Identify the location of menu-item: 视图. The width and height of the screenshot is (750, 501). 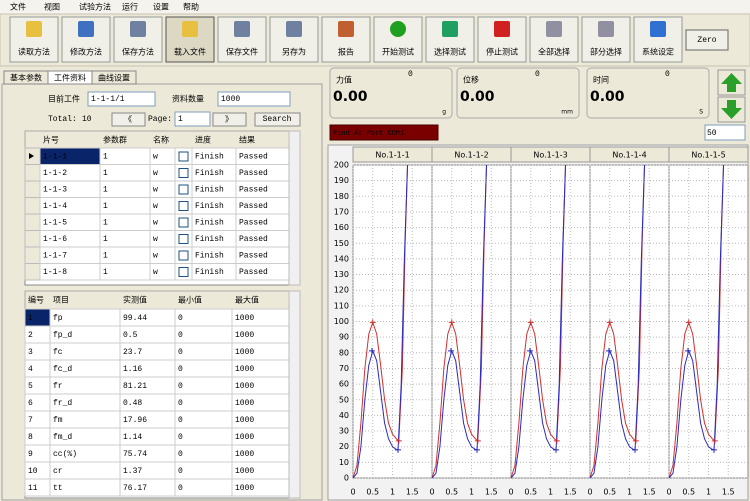
(52, 7).